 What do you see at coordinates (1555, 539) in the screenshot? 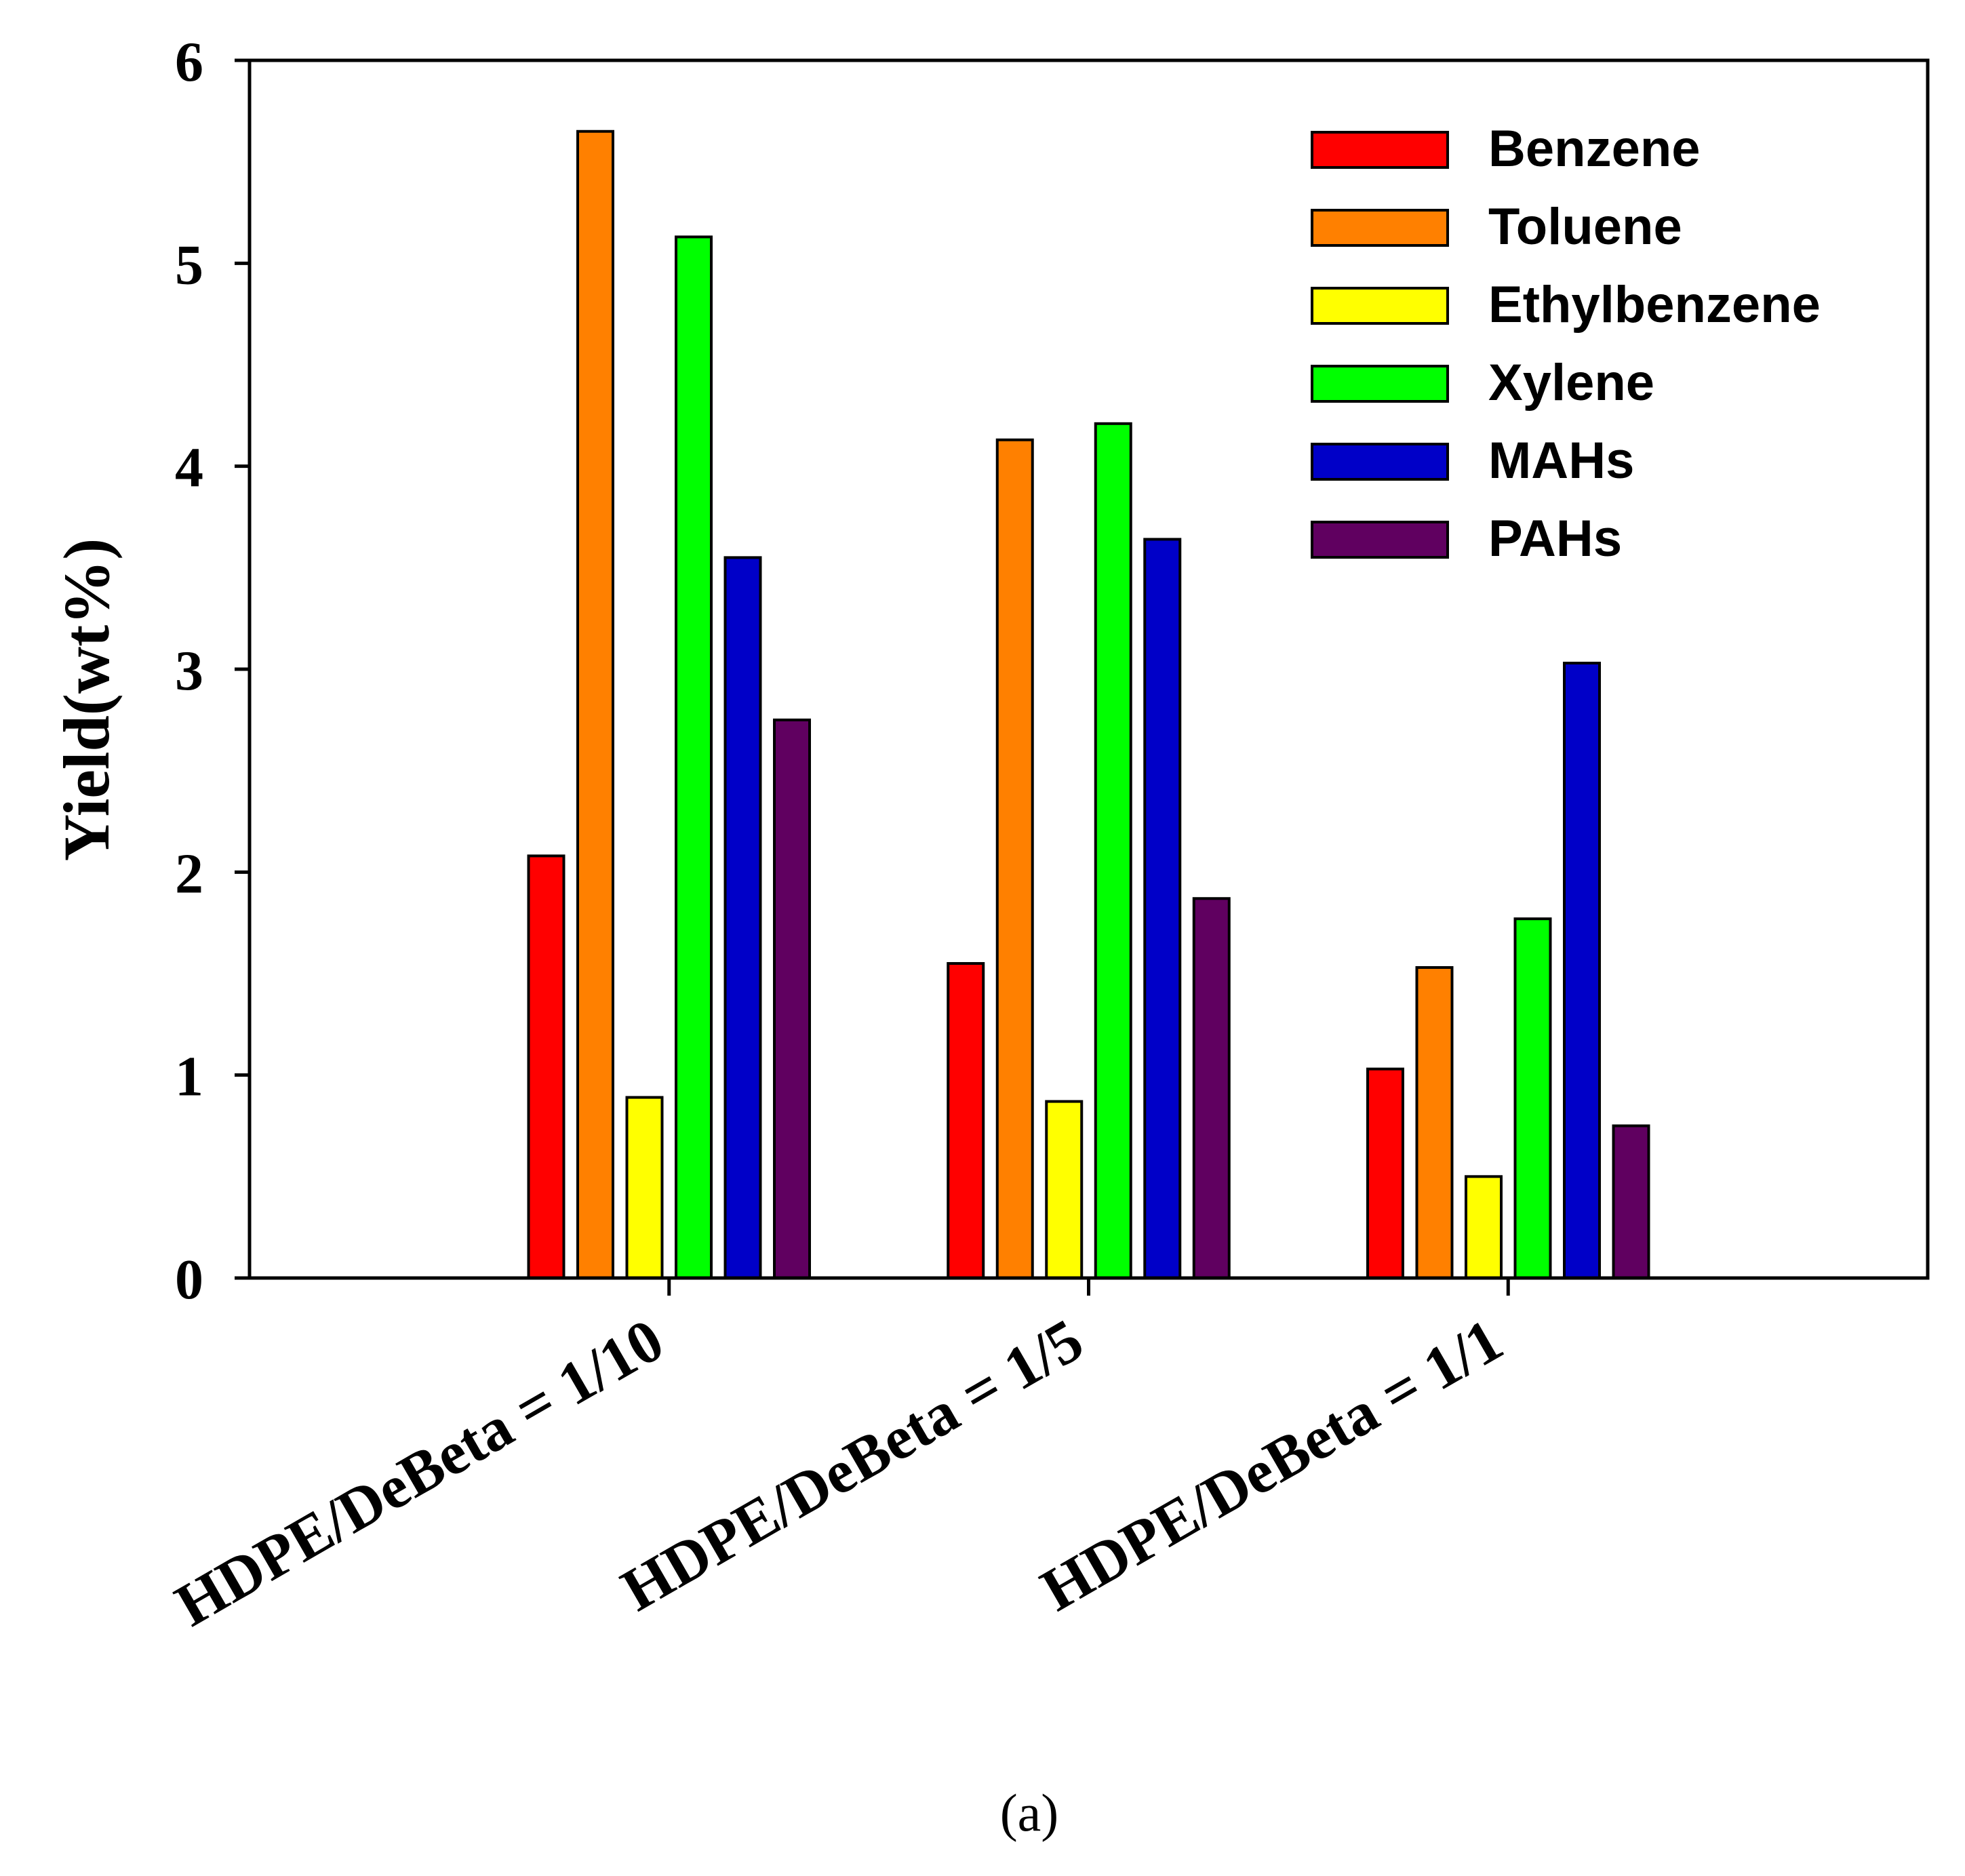
I see `legend-label-pahs: PAHs` at bounding box center [1555, 539].